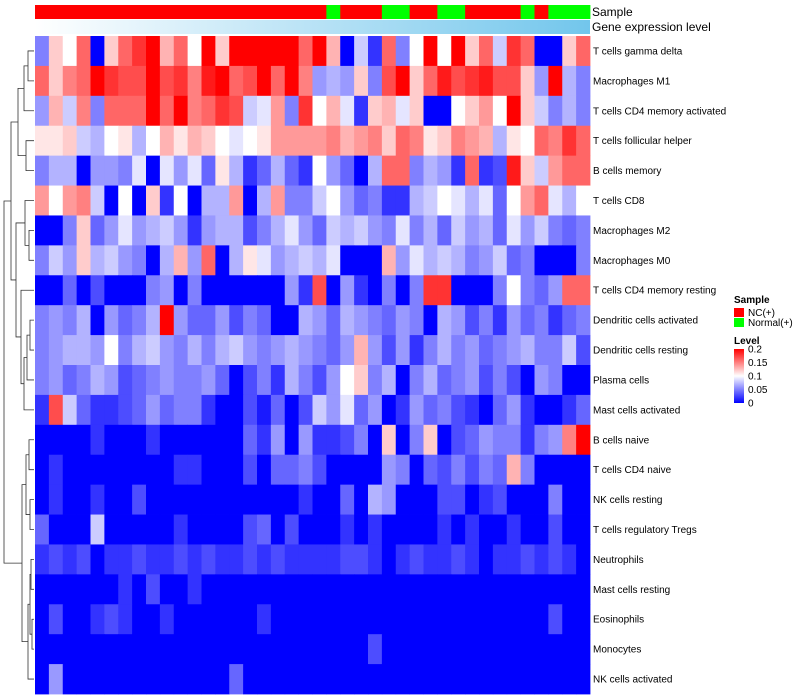 This screenshot has width=800, height=700. What do you see at coordinates (747, 341) in the screenshot?
I see `level-legend-title: Level` at bounding box center [747, 341].